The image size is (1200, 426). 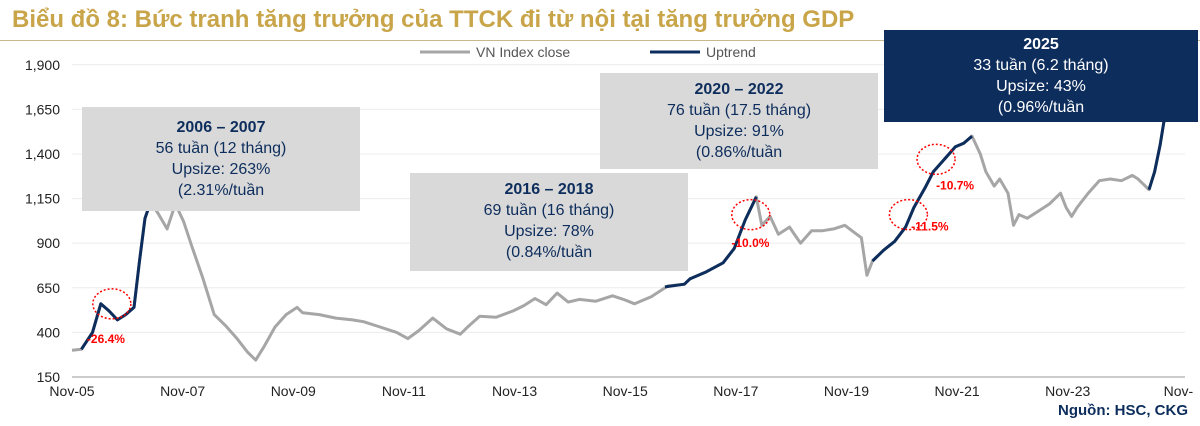 What do you see at coordinates (49, 332) in the screenshot?
I see `y-tick-label: 400` at bounding box center [49, 332].